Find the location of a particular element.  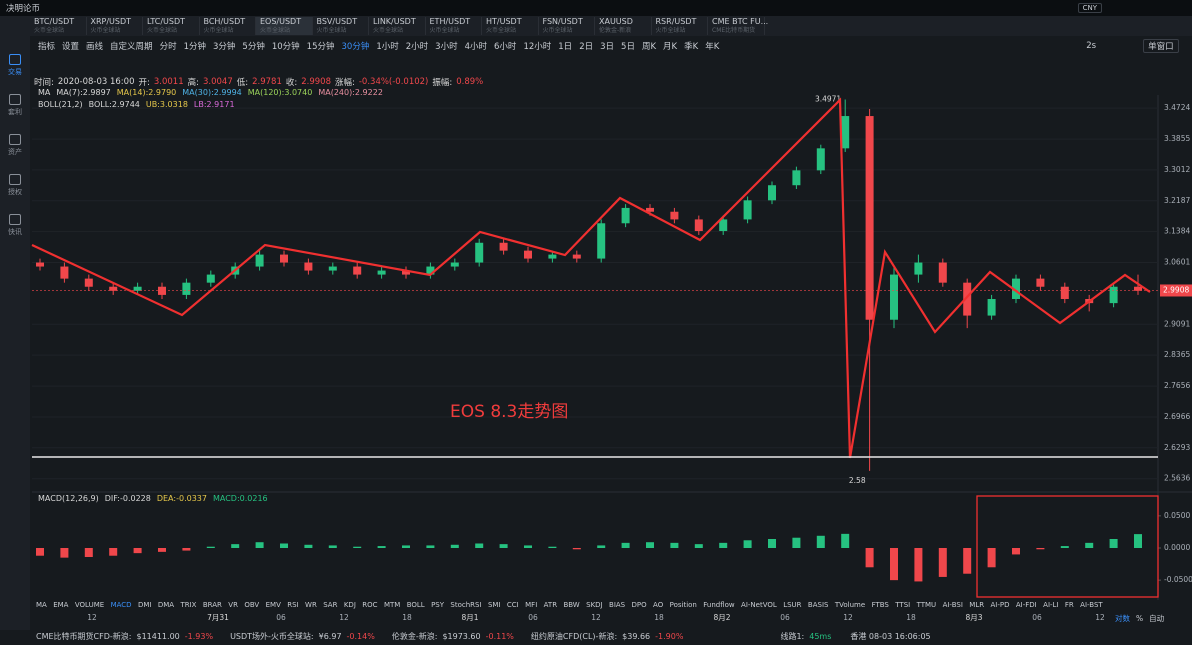

indicator-tab: OBV is located at coordinates (252, 605).